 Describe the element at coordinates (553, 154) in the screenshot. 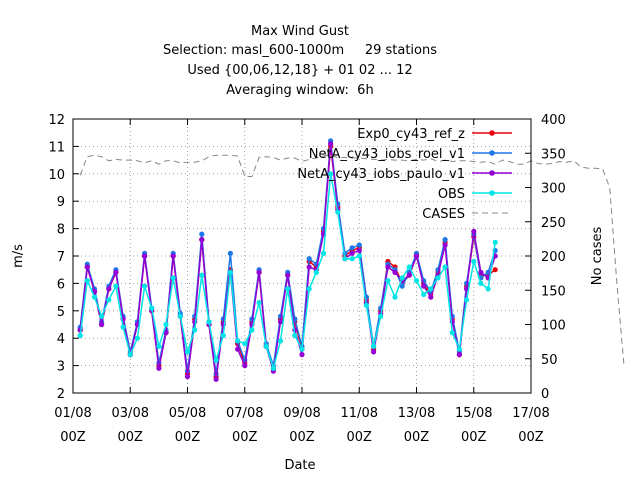

I see `y2-tick-label: 350` at that location.